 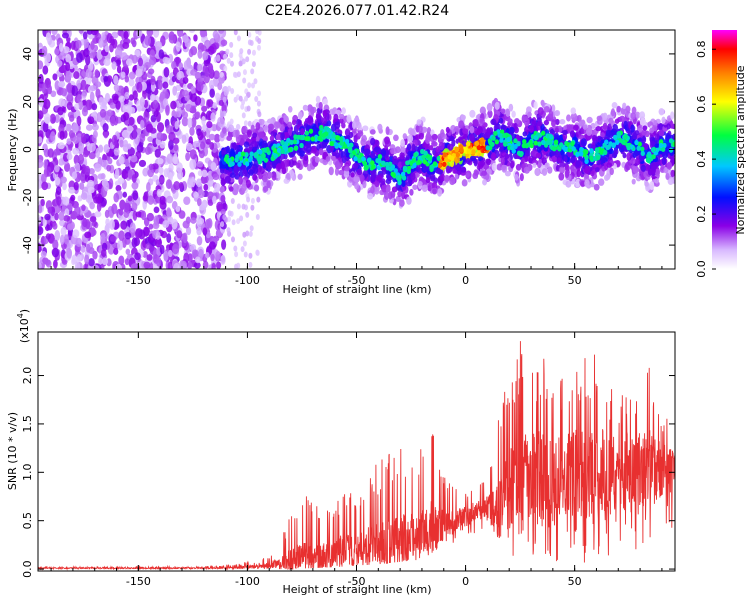 What do you see at coordinates (701, 159) in the screenshot?
I see `colorbar-tick-label: 0.4` at bounding box center [701, 159].